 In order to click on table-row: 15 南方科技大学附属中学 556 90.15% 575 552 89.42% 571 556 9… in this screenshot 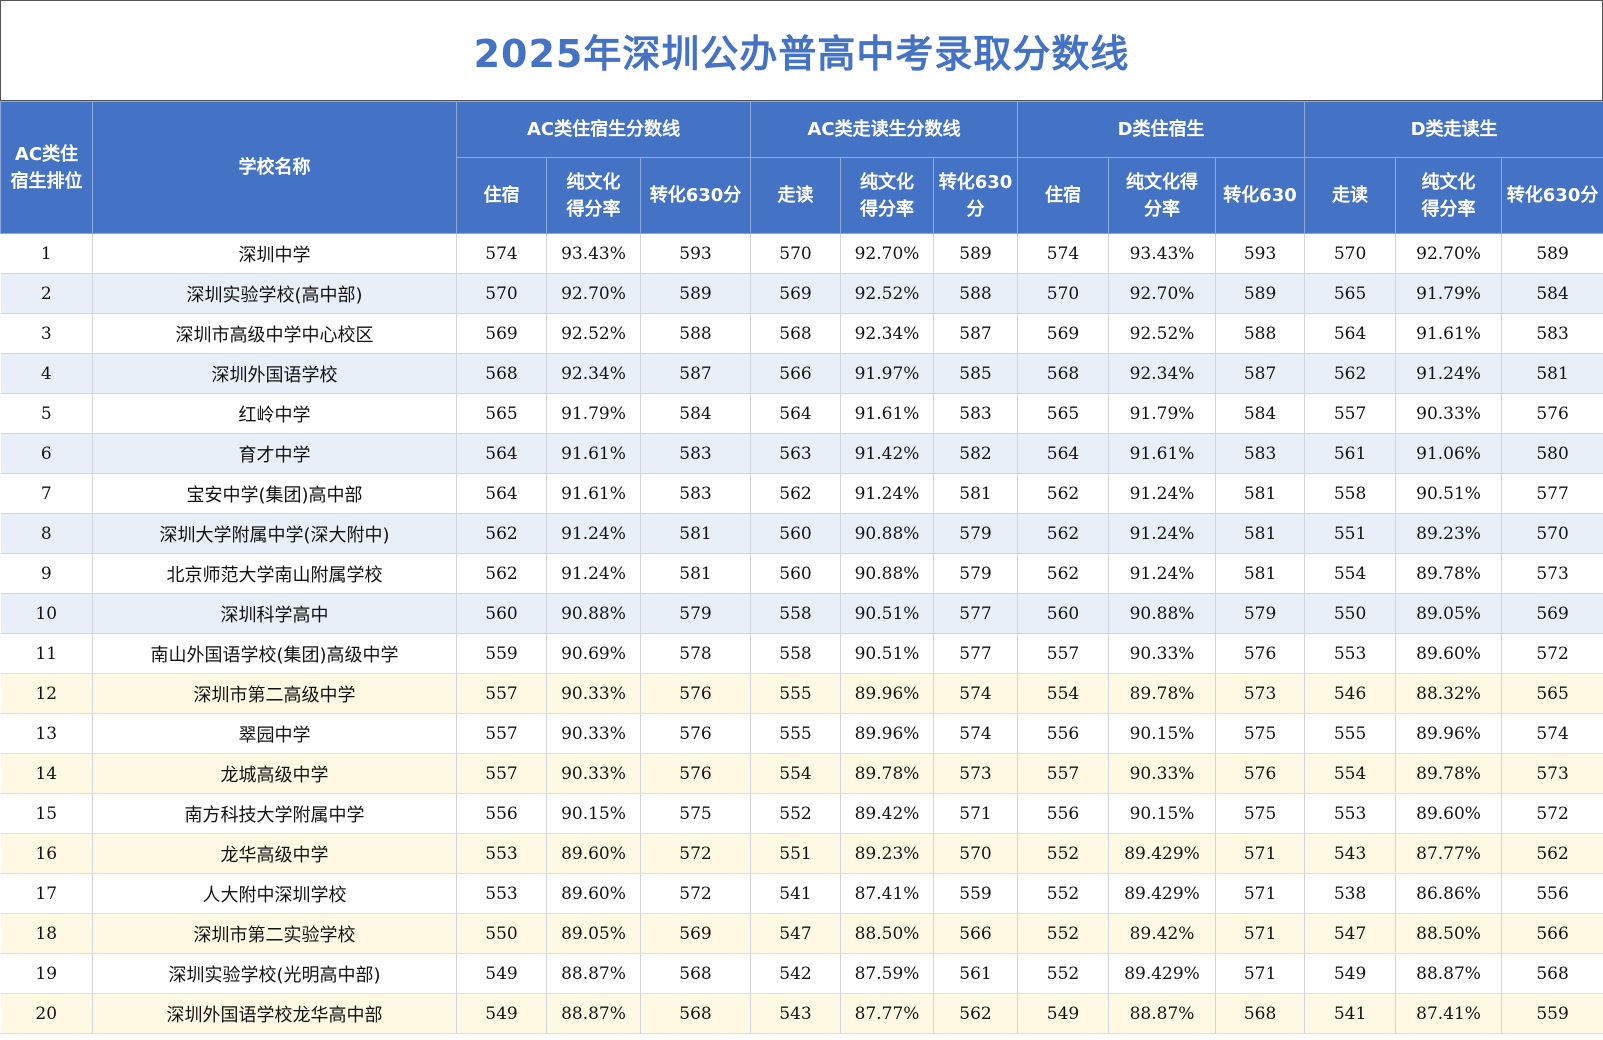, I will do `click(801, 813)`.